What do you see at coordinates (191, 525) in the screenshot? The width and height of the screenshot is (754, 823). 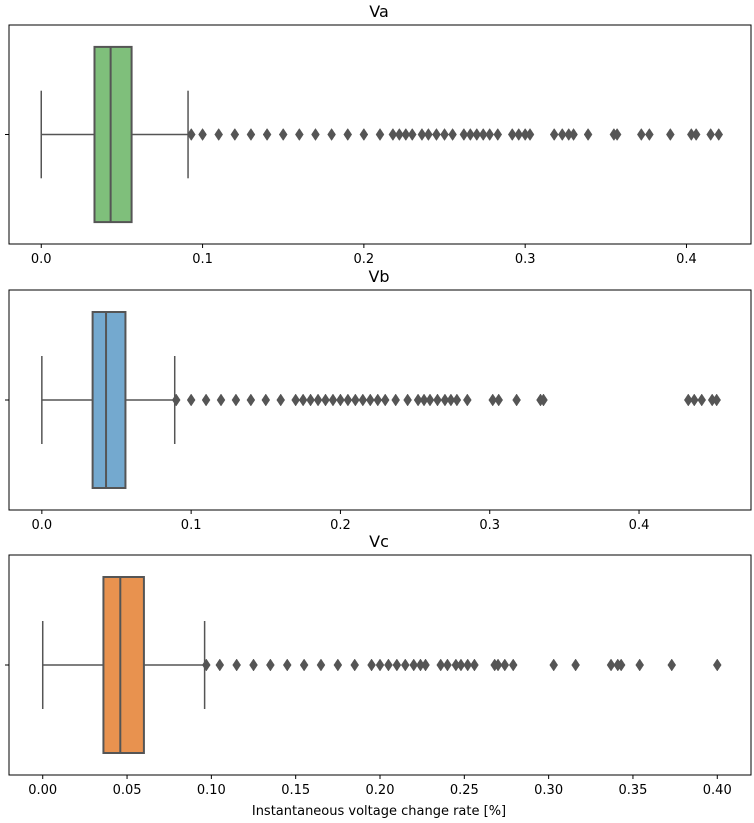 I see `x-tick-label: 0.1` at bounding box center [191, 525].